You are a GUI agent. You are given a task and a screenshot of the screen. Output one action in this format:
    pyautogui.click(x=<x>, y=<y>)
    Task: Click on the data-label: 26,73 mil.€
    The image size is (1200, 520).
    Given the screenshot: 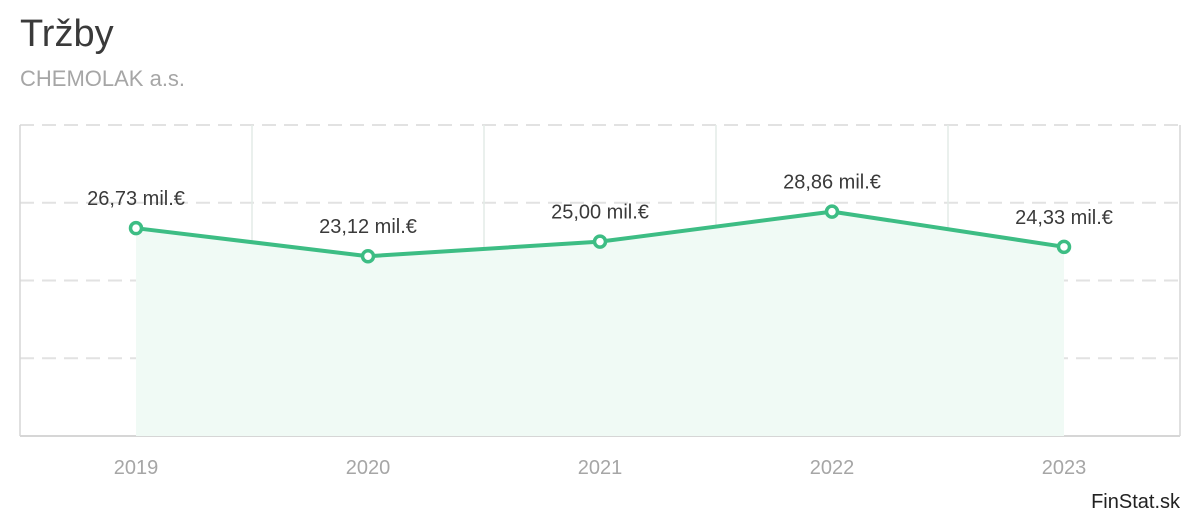 What is the action you would take?
    pyautogui.click(x=136, y=199)
    